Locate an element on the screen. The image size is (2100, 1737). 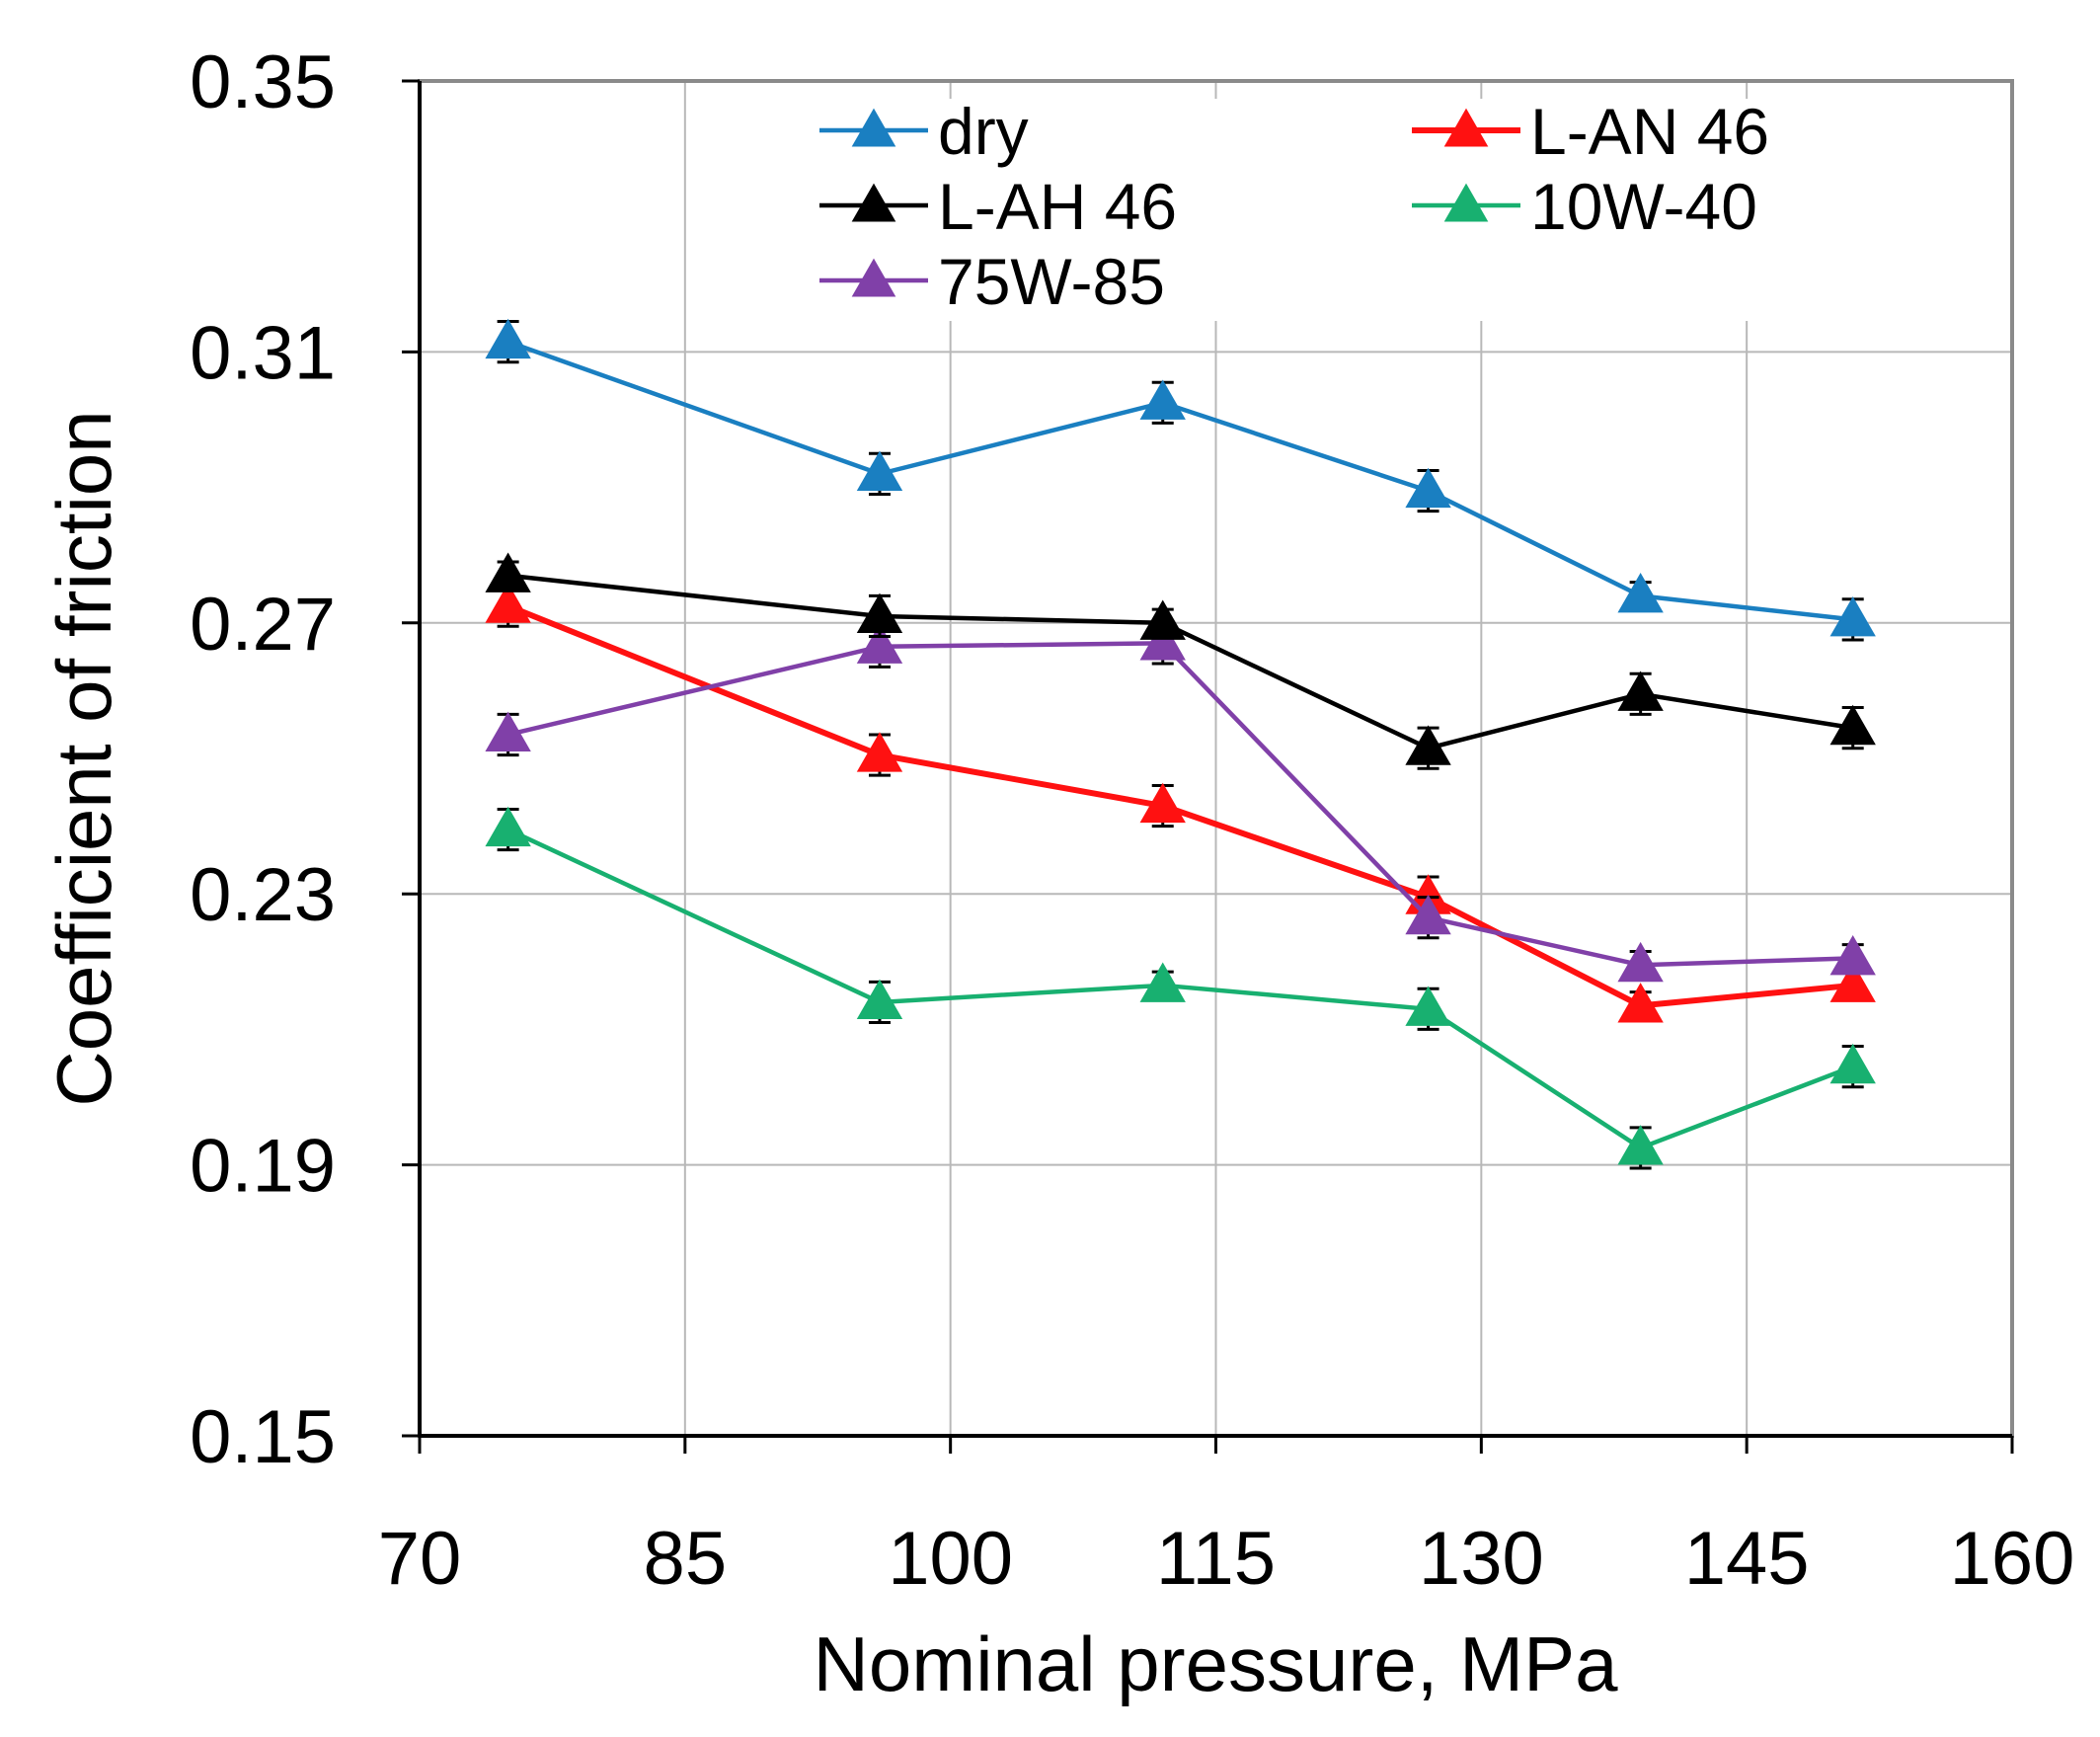
x-tick-label: 160 is located at coordinates (2012, 1559).